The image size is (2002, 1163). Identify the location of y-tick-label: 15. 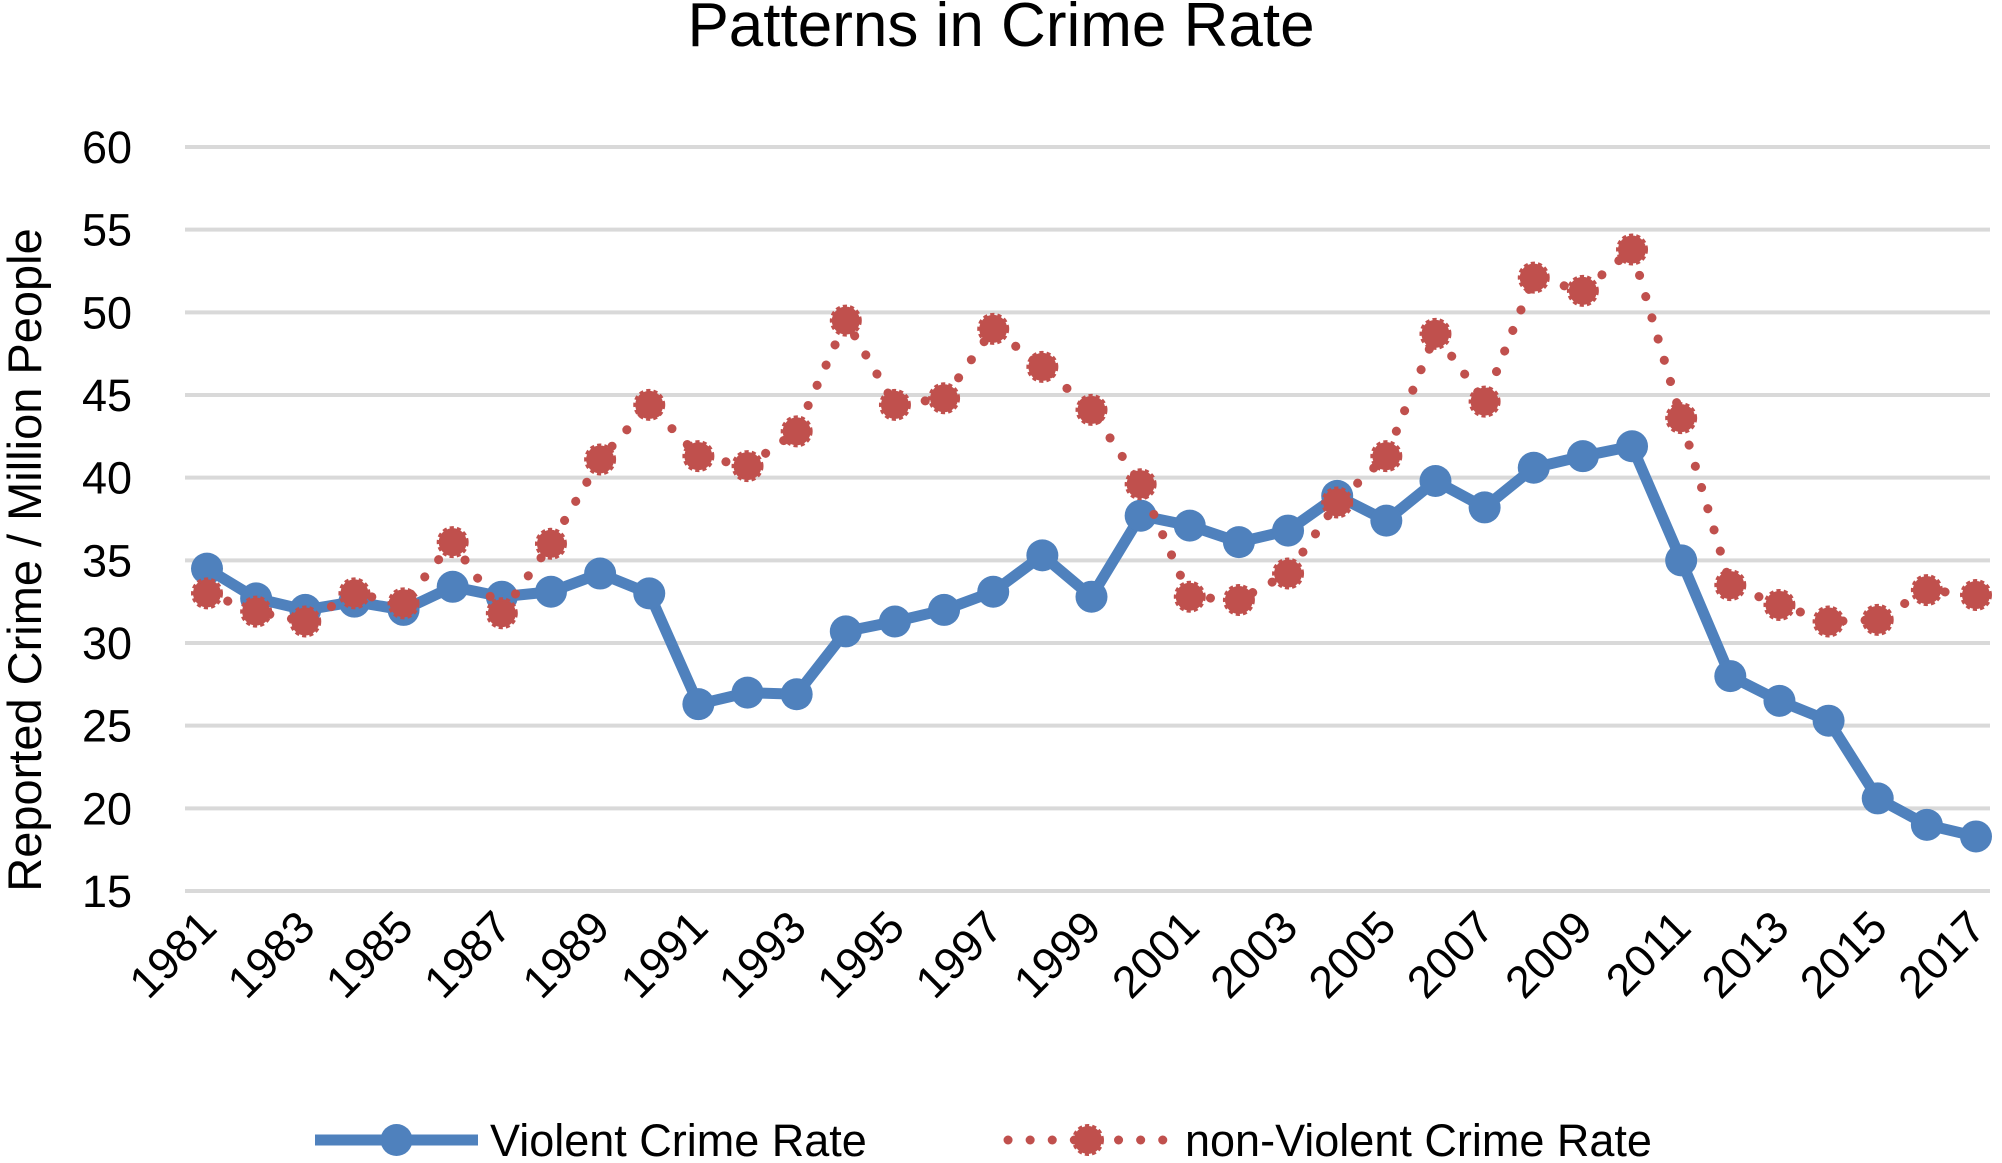
(107, 891).